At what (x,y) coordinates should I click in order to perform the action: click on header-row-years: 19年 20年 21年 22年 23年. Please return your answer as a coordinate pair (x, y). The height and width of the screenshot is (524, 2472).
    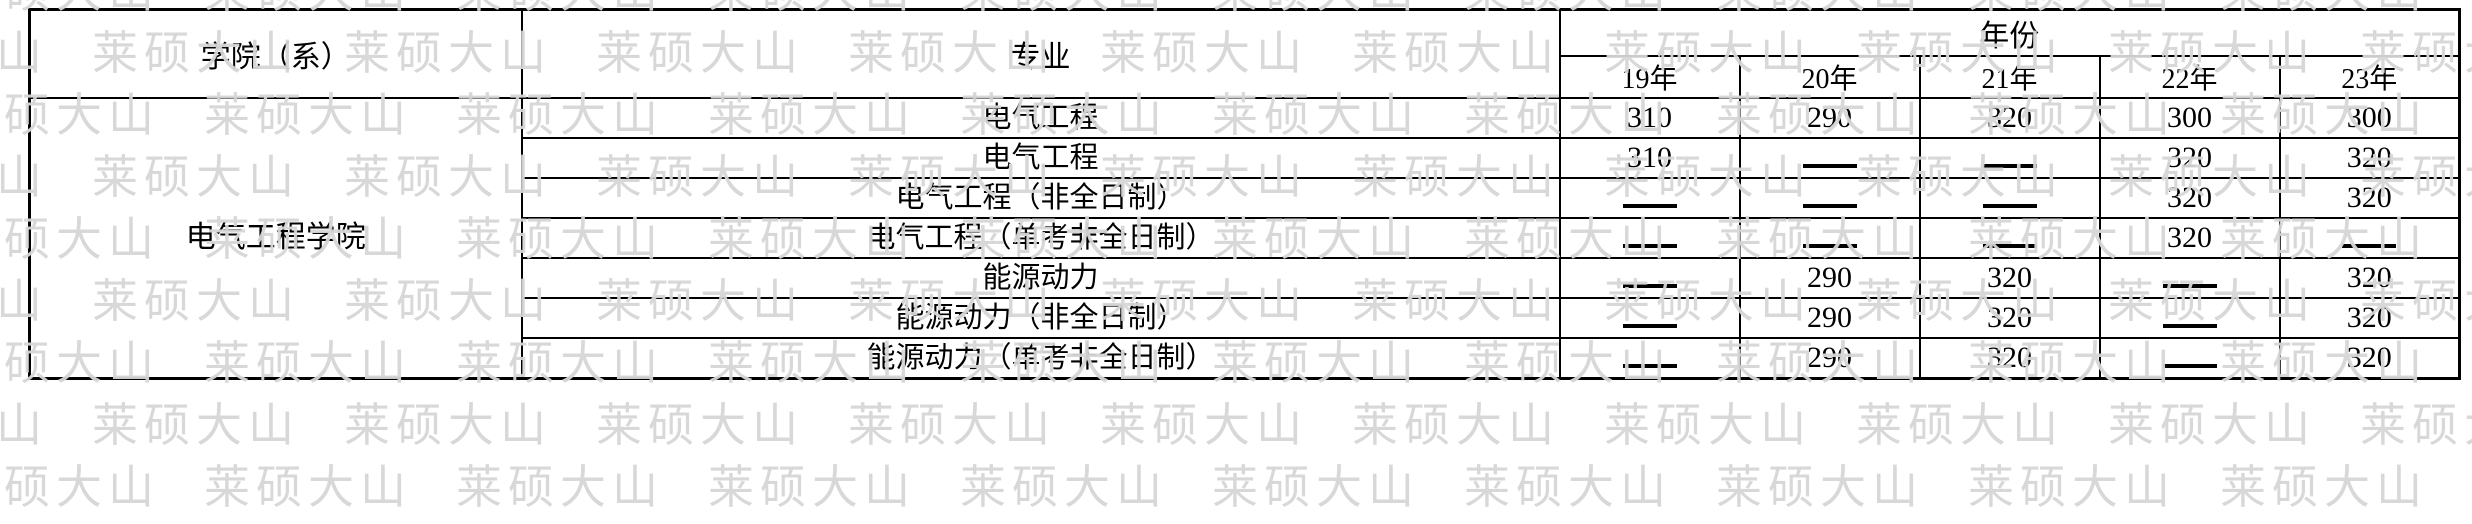
    Looking at the image, I should click on (1245, 77).